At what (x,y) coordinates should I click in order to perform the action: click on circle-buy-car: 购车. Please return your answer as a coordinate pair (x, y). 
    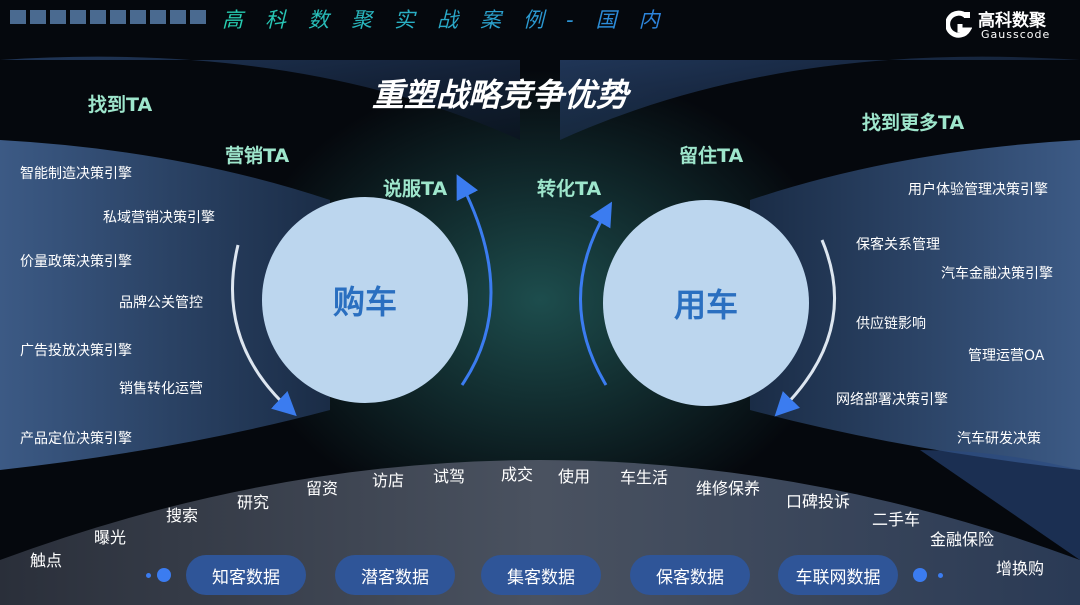
    Looking at the image, I should click on (365, 300).